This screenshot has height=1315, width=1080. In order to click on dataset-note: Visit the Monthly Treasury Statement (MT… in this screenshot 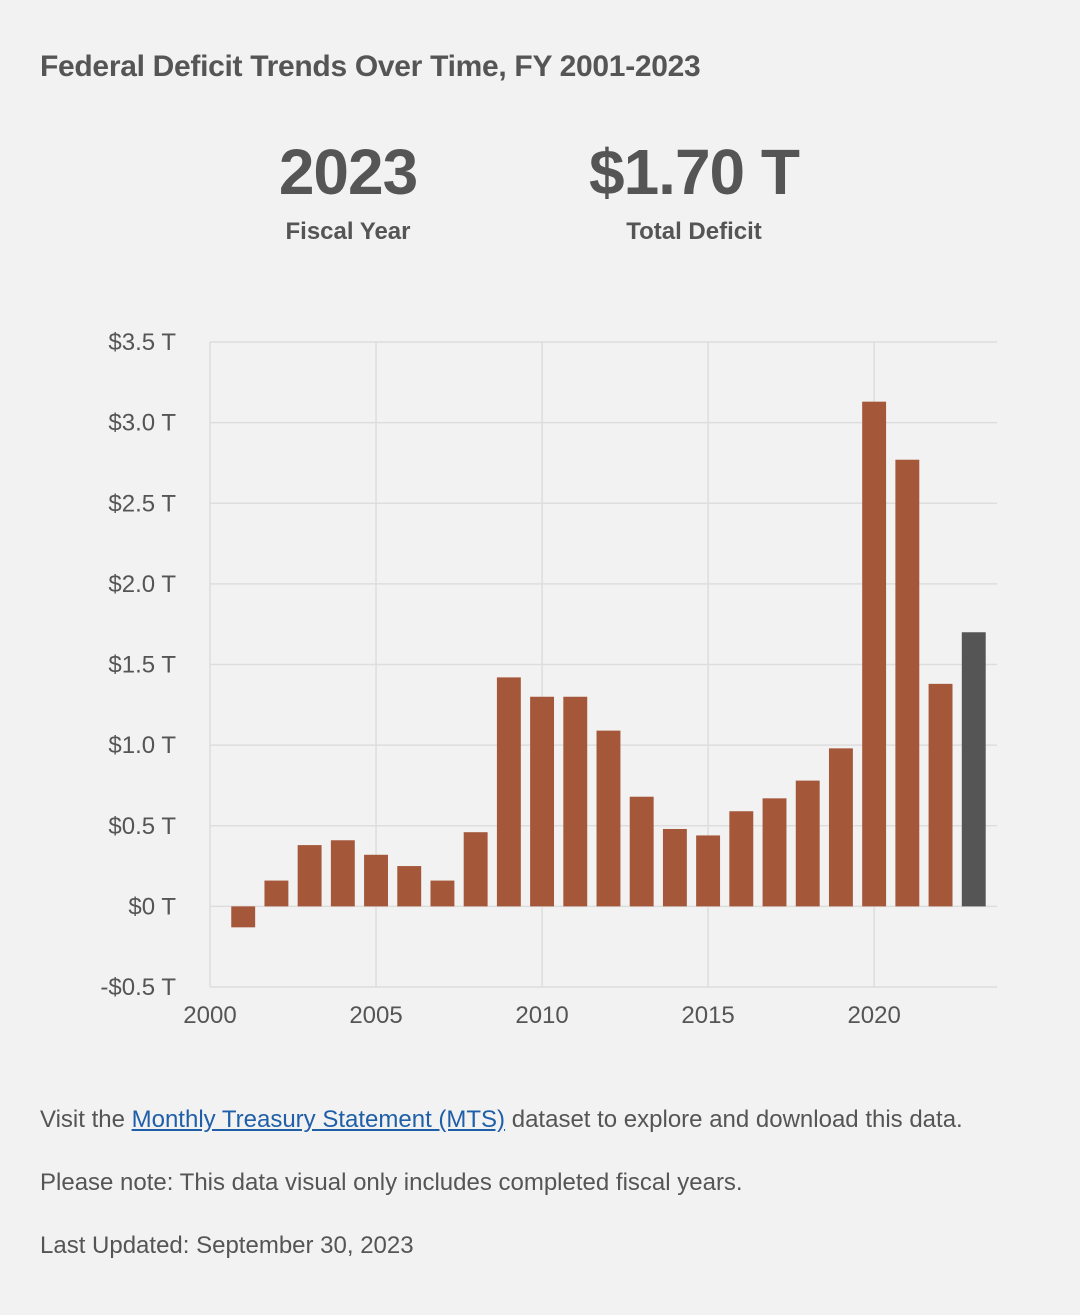, I will do `click(501, 1120)`.